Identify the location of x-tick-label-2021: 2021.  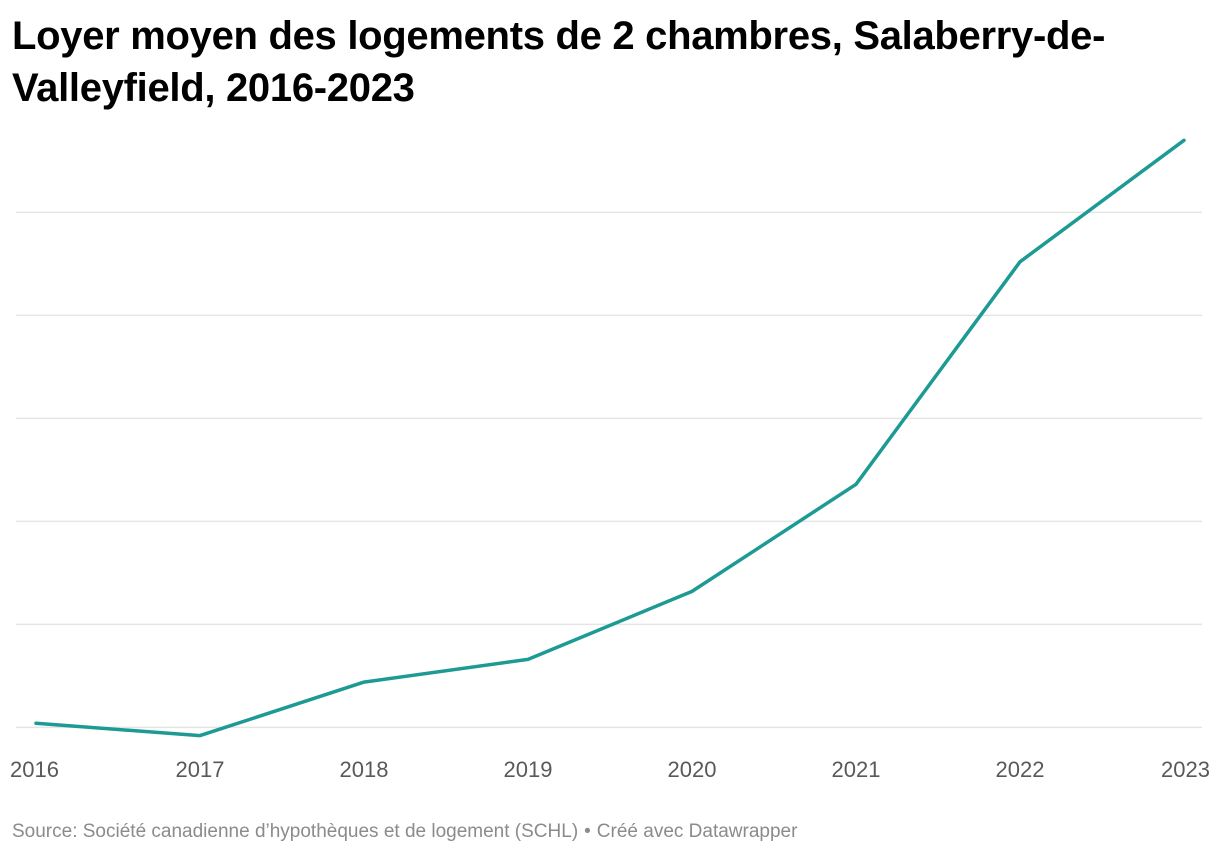
(856, 769).